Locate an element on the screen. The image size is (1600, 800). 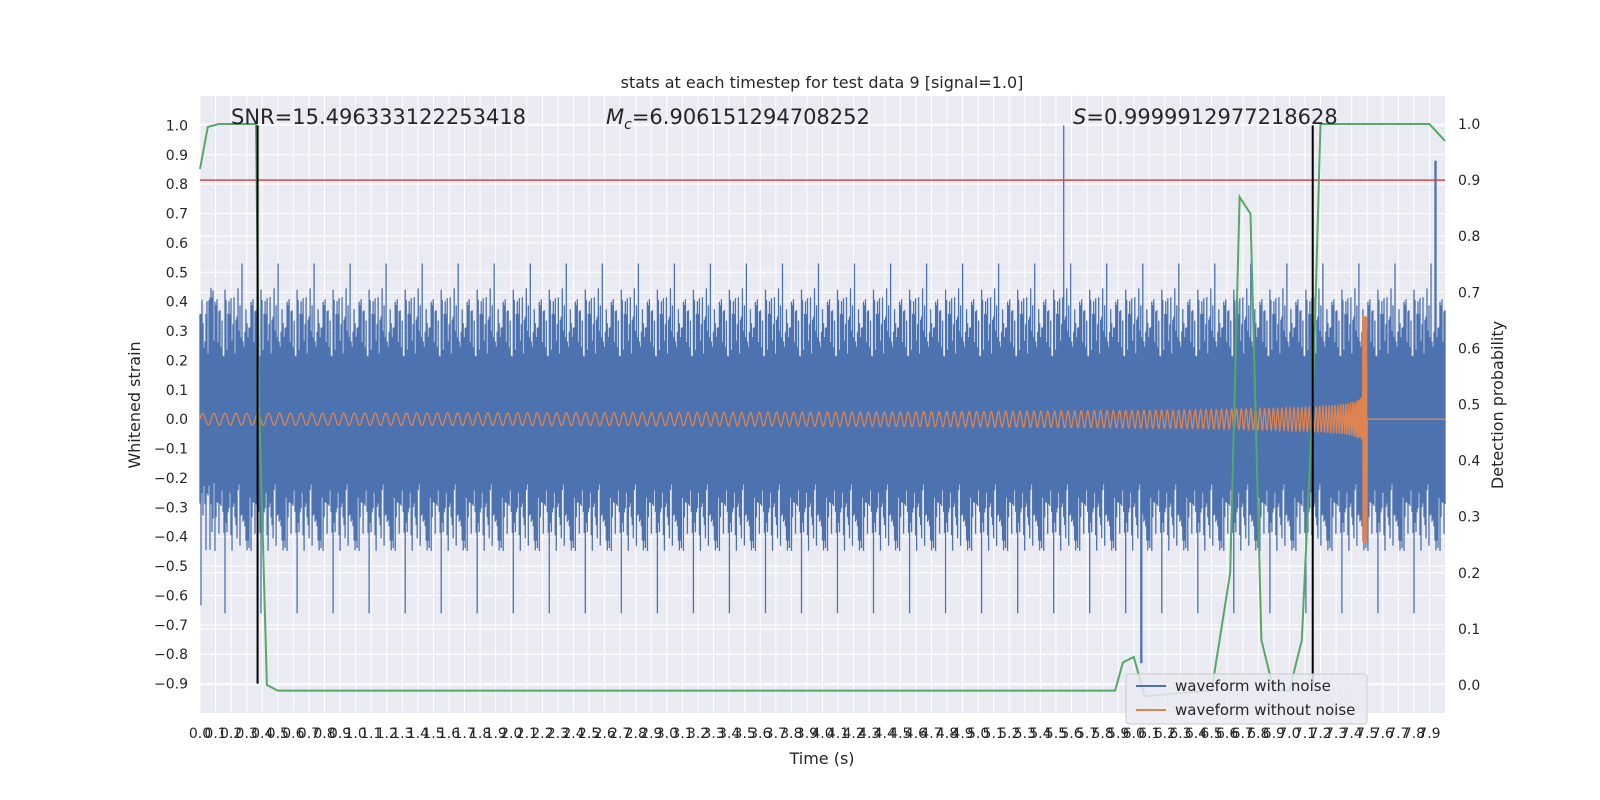
y-axis-label: Whitened strain is located at coordinates (134, 404).